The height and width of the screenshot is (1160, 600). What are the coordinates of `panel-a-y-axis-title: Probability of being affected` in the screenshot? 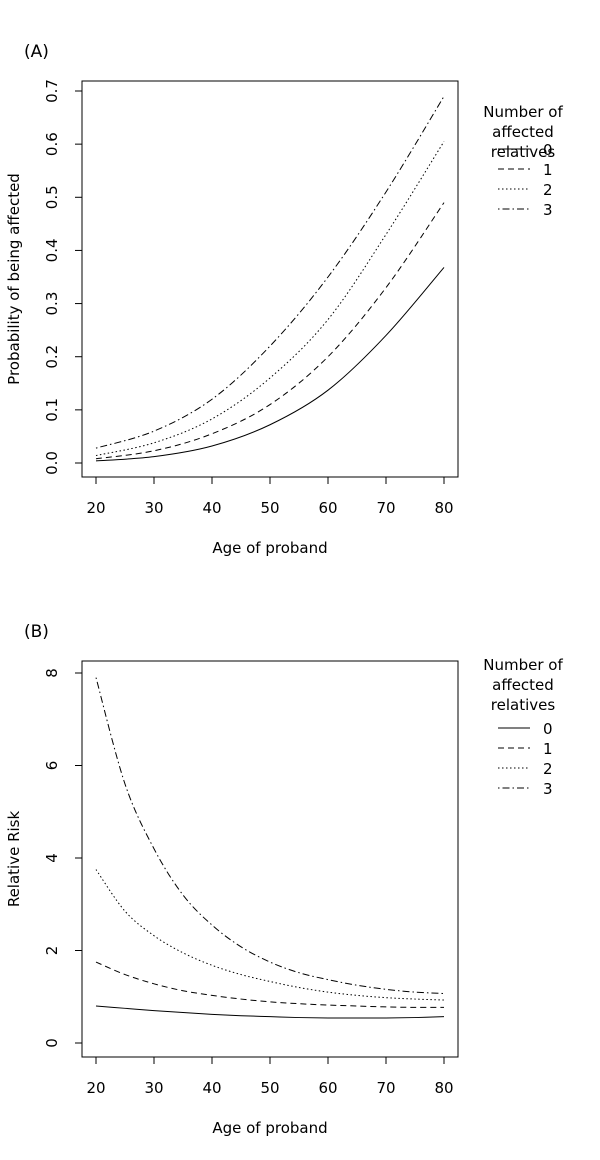 It's located at (14, 279).